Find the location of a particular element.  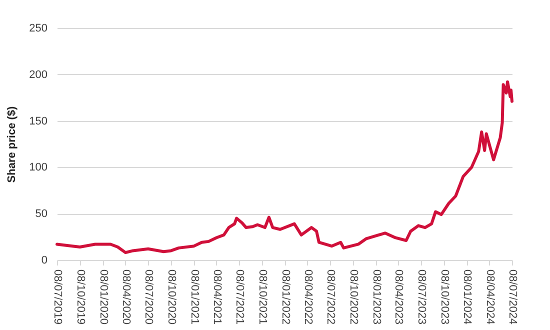

x-tick-label: 08/07/2022 is located at coordinates (330, 297).